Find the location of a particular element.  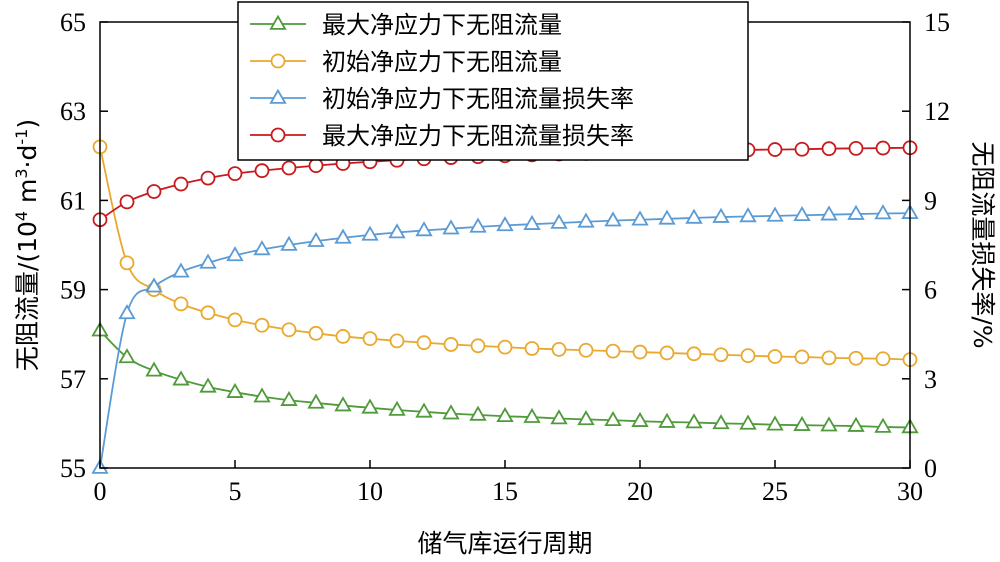

y-left-title-sup2: 3 is located at coordinates (21, 173).